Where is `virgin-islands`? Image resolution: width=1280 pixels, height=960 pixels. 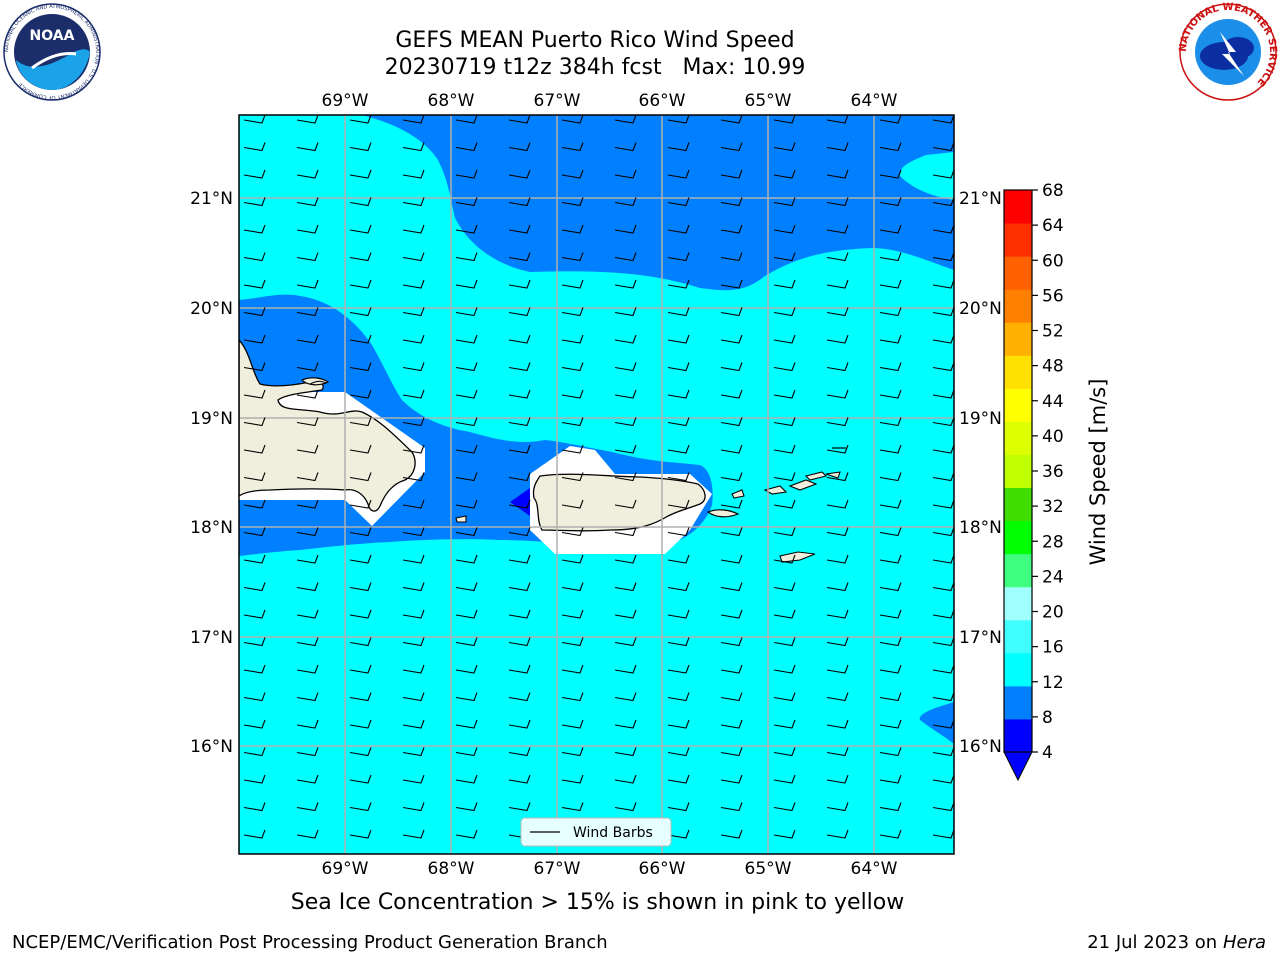 virgin-islands is located at coordinates (775, 490).